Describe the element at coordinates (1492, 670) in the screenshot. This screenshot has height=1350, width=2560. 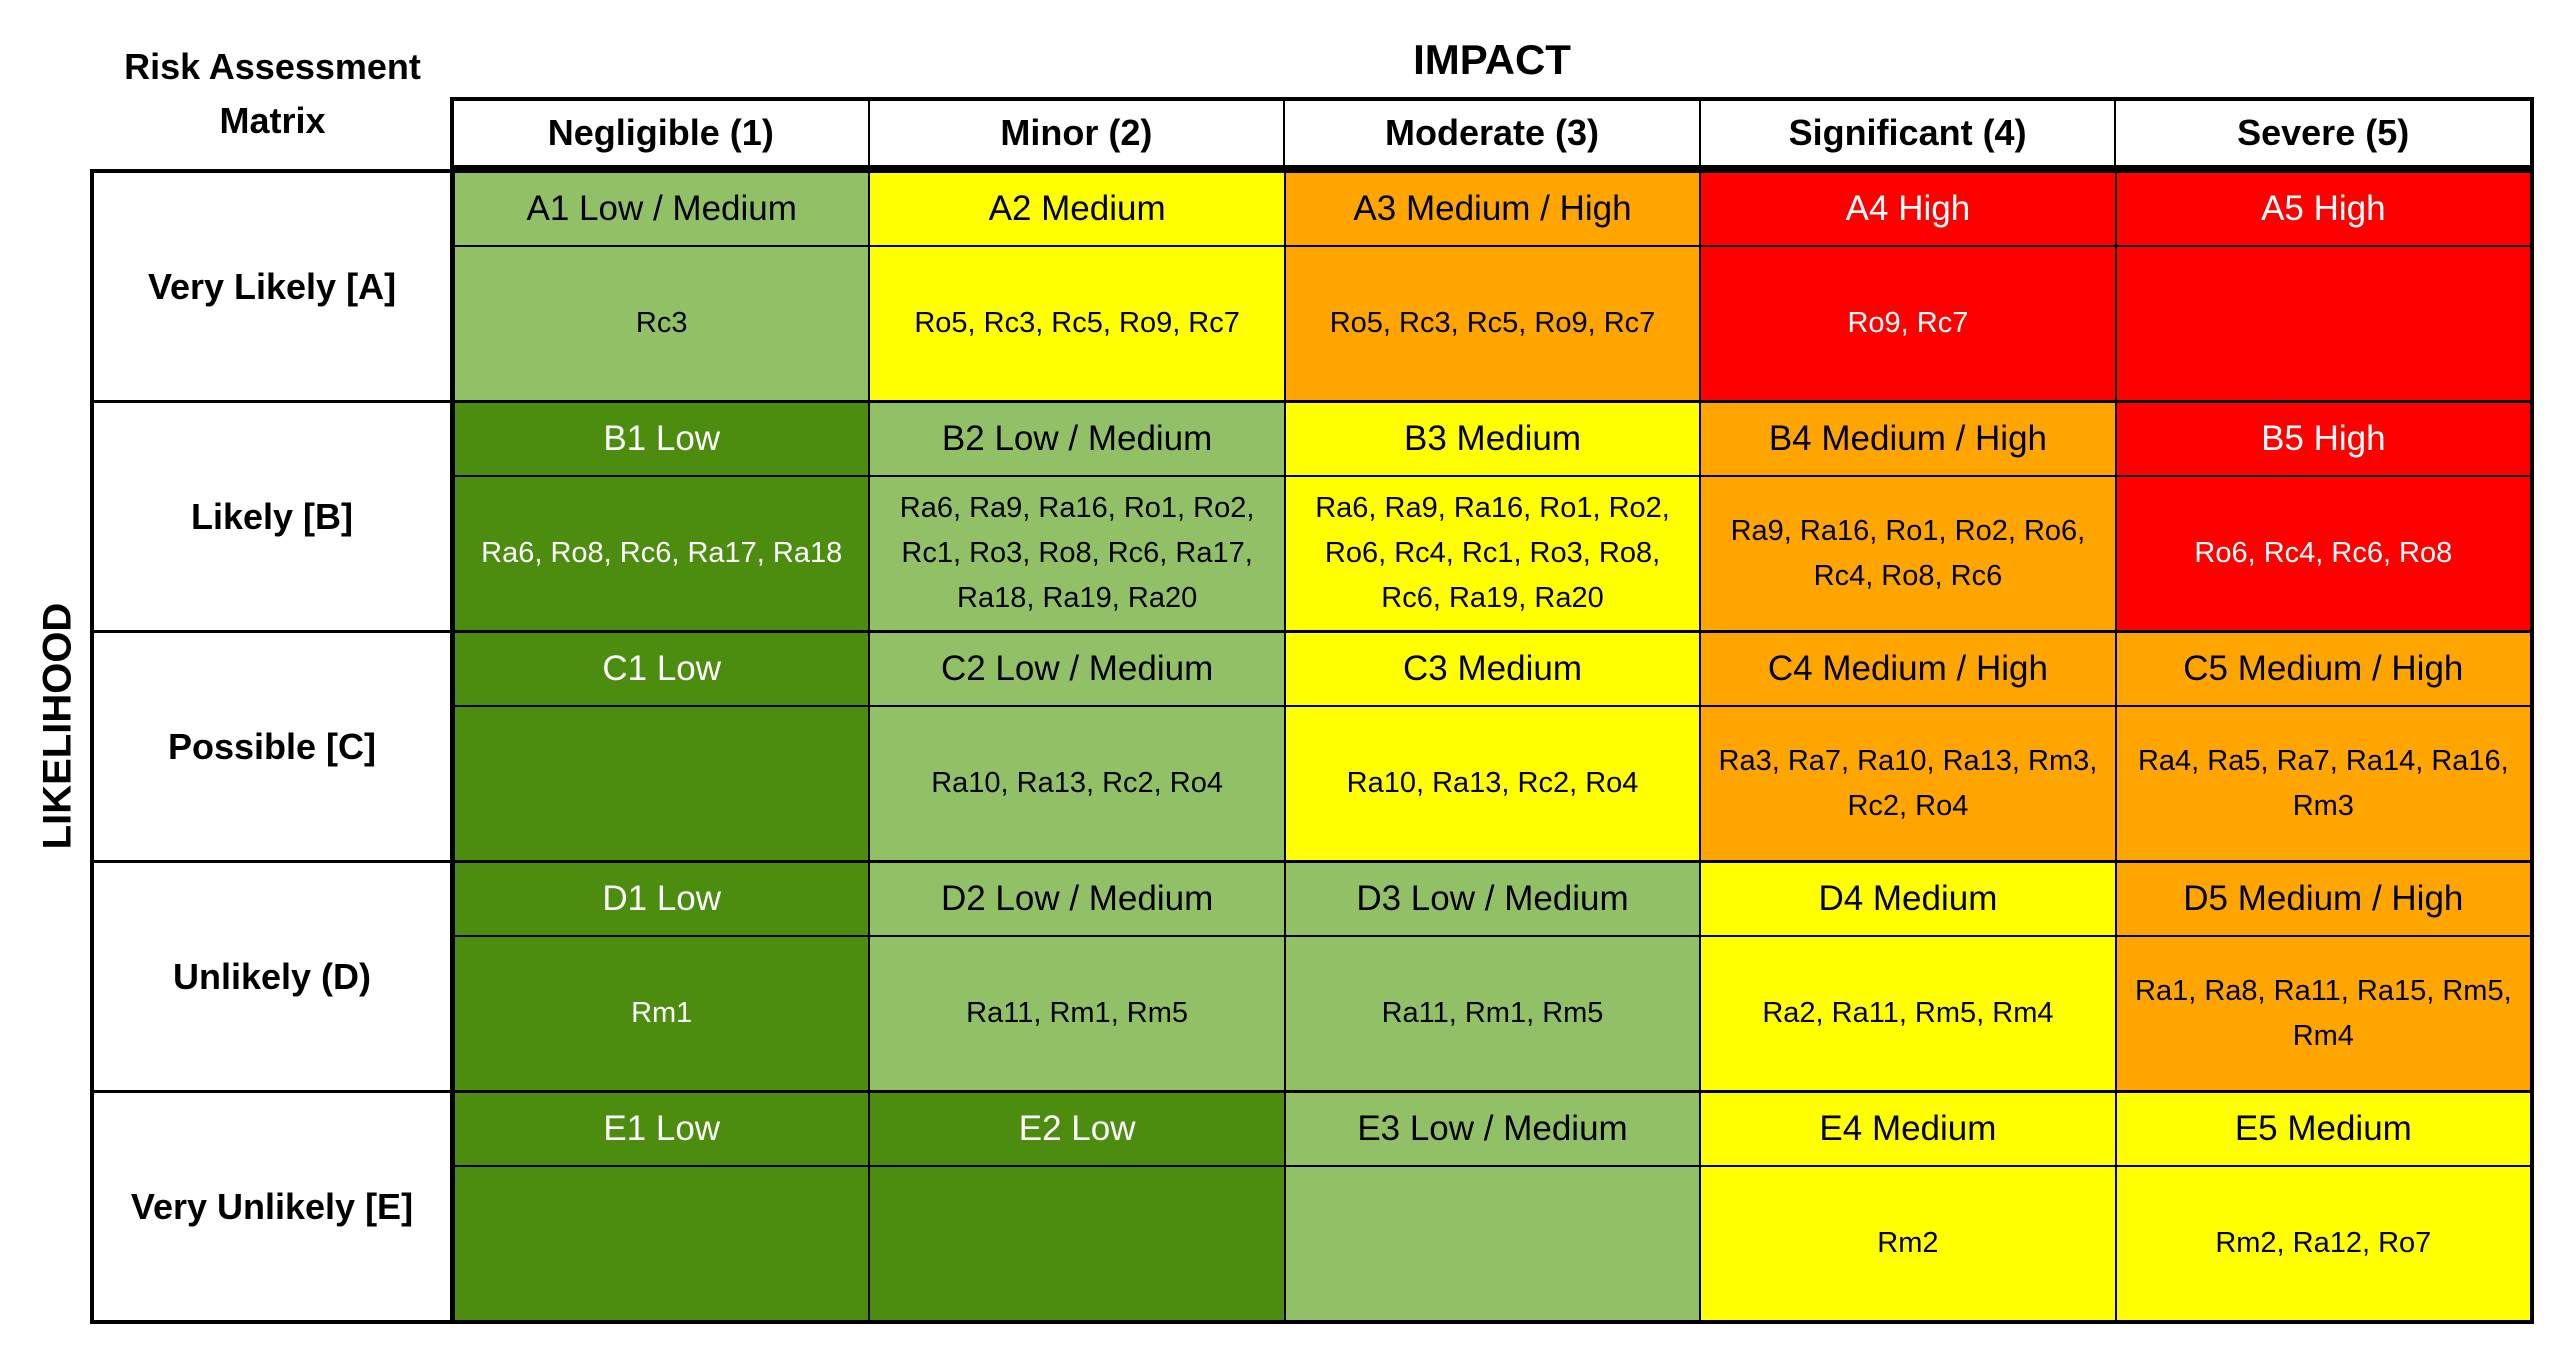
I see `risk-level-label: C3 Medium` at that location.